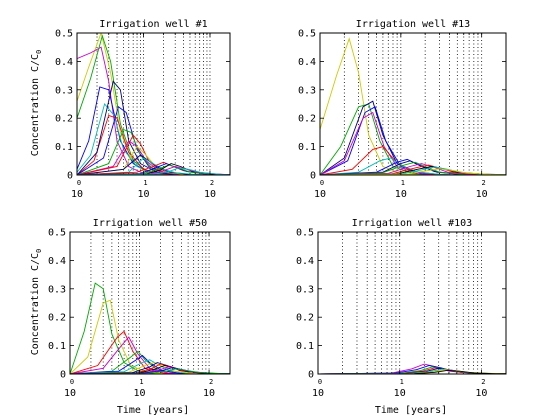 The height and width of the screenshot is (420, 560). I want to click on y-axis-label-bottom: Concentration C/C0, so click(36, 302).